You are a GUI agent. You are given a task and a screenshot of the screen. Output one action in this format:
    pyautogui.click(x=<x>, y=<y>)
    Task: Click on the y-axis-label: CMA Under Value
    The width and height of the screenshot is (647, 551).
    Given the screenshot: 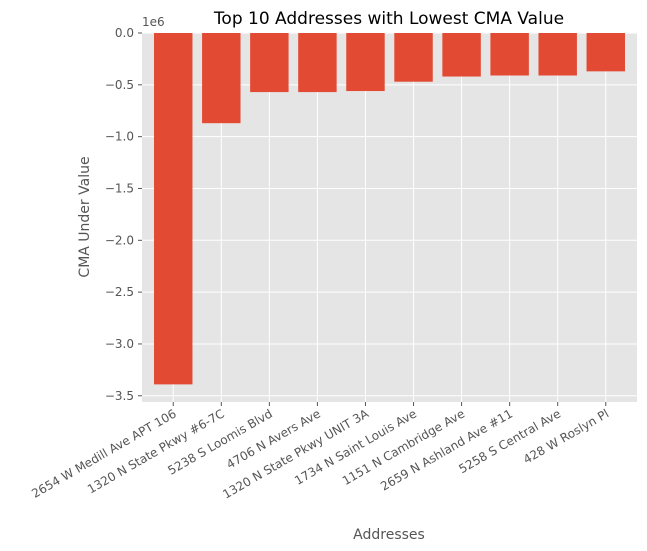 What is the action you would take?
    pyautogui.click(x=85, y=216)
    